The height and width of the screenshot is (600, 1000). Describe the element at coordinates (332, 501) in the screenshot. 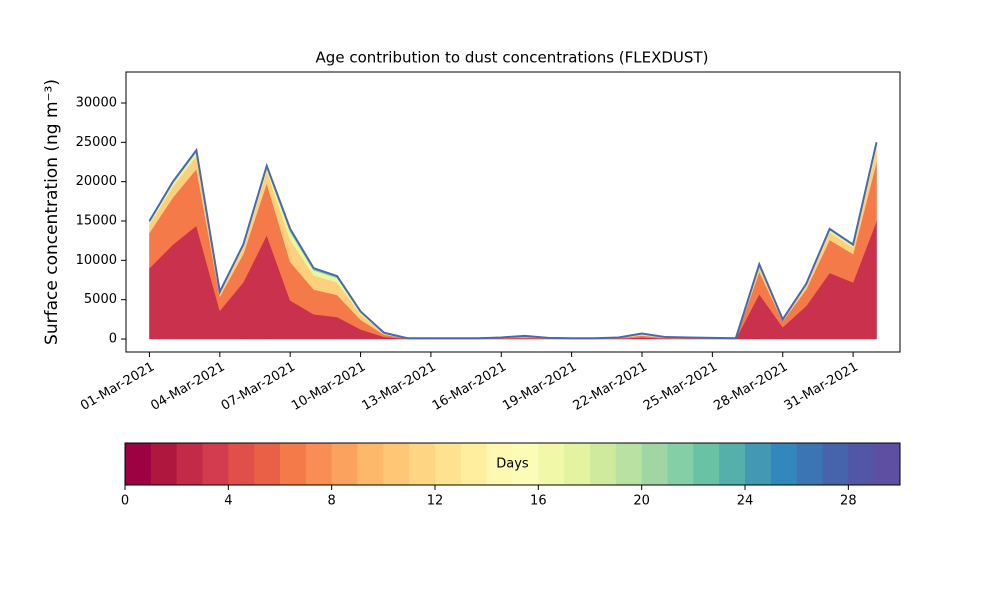

I see `colorbar-tick-label: 8` at that location.